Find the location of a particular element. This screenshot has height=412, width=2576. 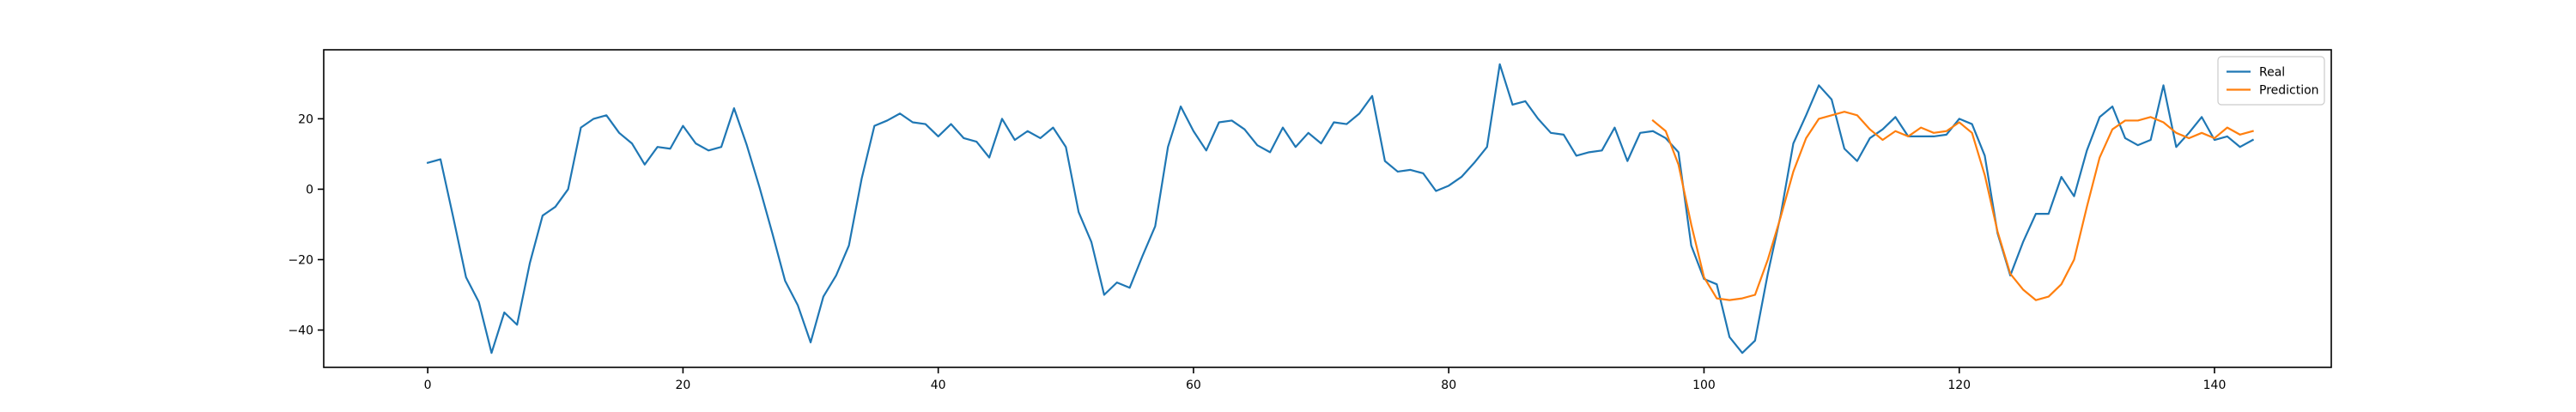

x-tick-label: 120 is located at coordinates (1959, 385).